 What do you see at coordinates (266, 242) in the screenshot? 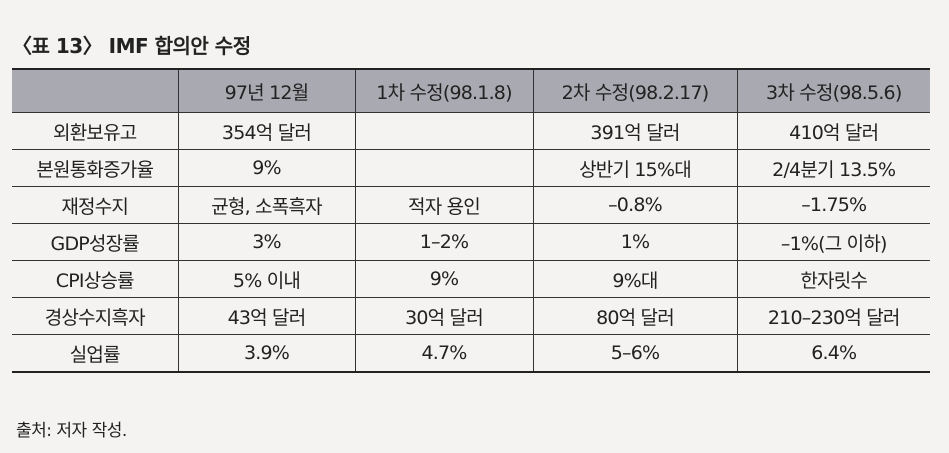
I see `table-cell: 3%` at bounding box center [266, 242].